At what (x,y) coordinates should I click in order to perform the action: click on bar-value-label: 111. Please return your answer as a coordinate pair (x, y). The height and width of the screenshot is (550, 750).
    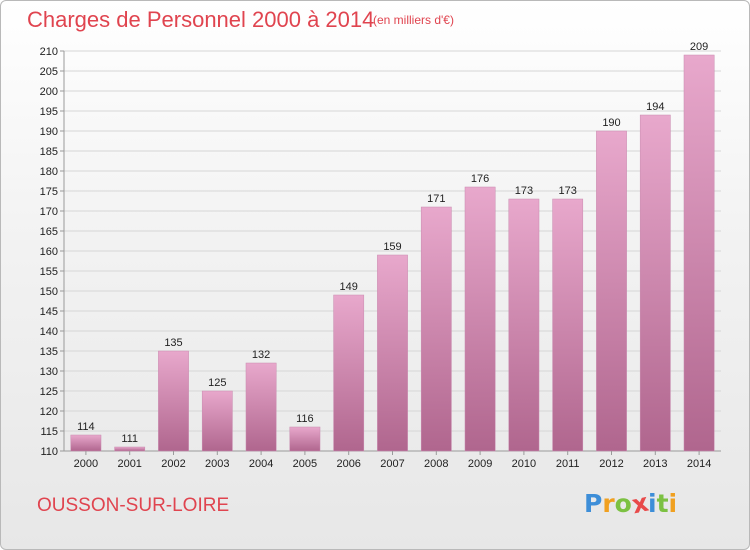
    Looking at the image, I should click on (129, 439).